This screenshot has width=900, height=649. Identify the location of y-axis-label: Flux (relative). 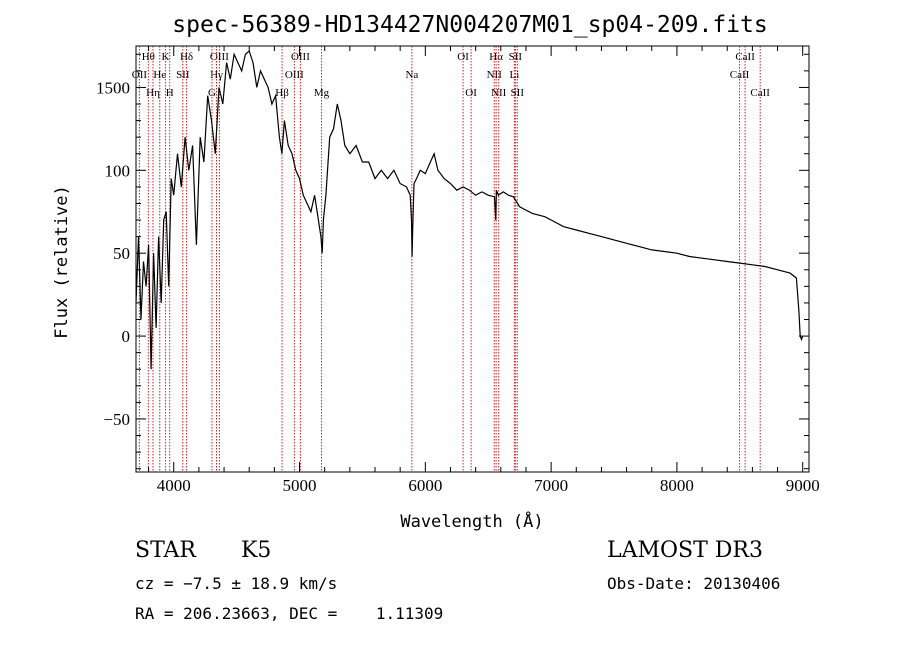
(62, 262).